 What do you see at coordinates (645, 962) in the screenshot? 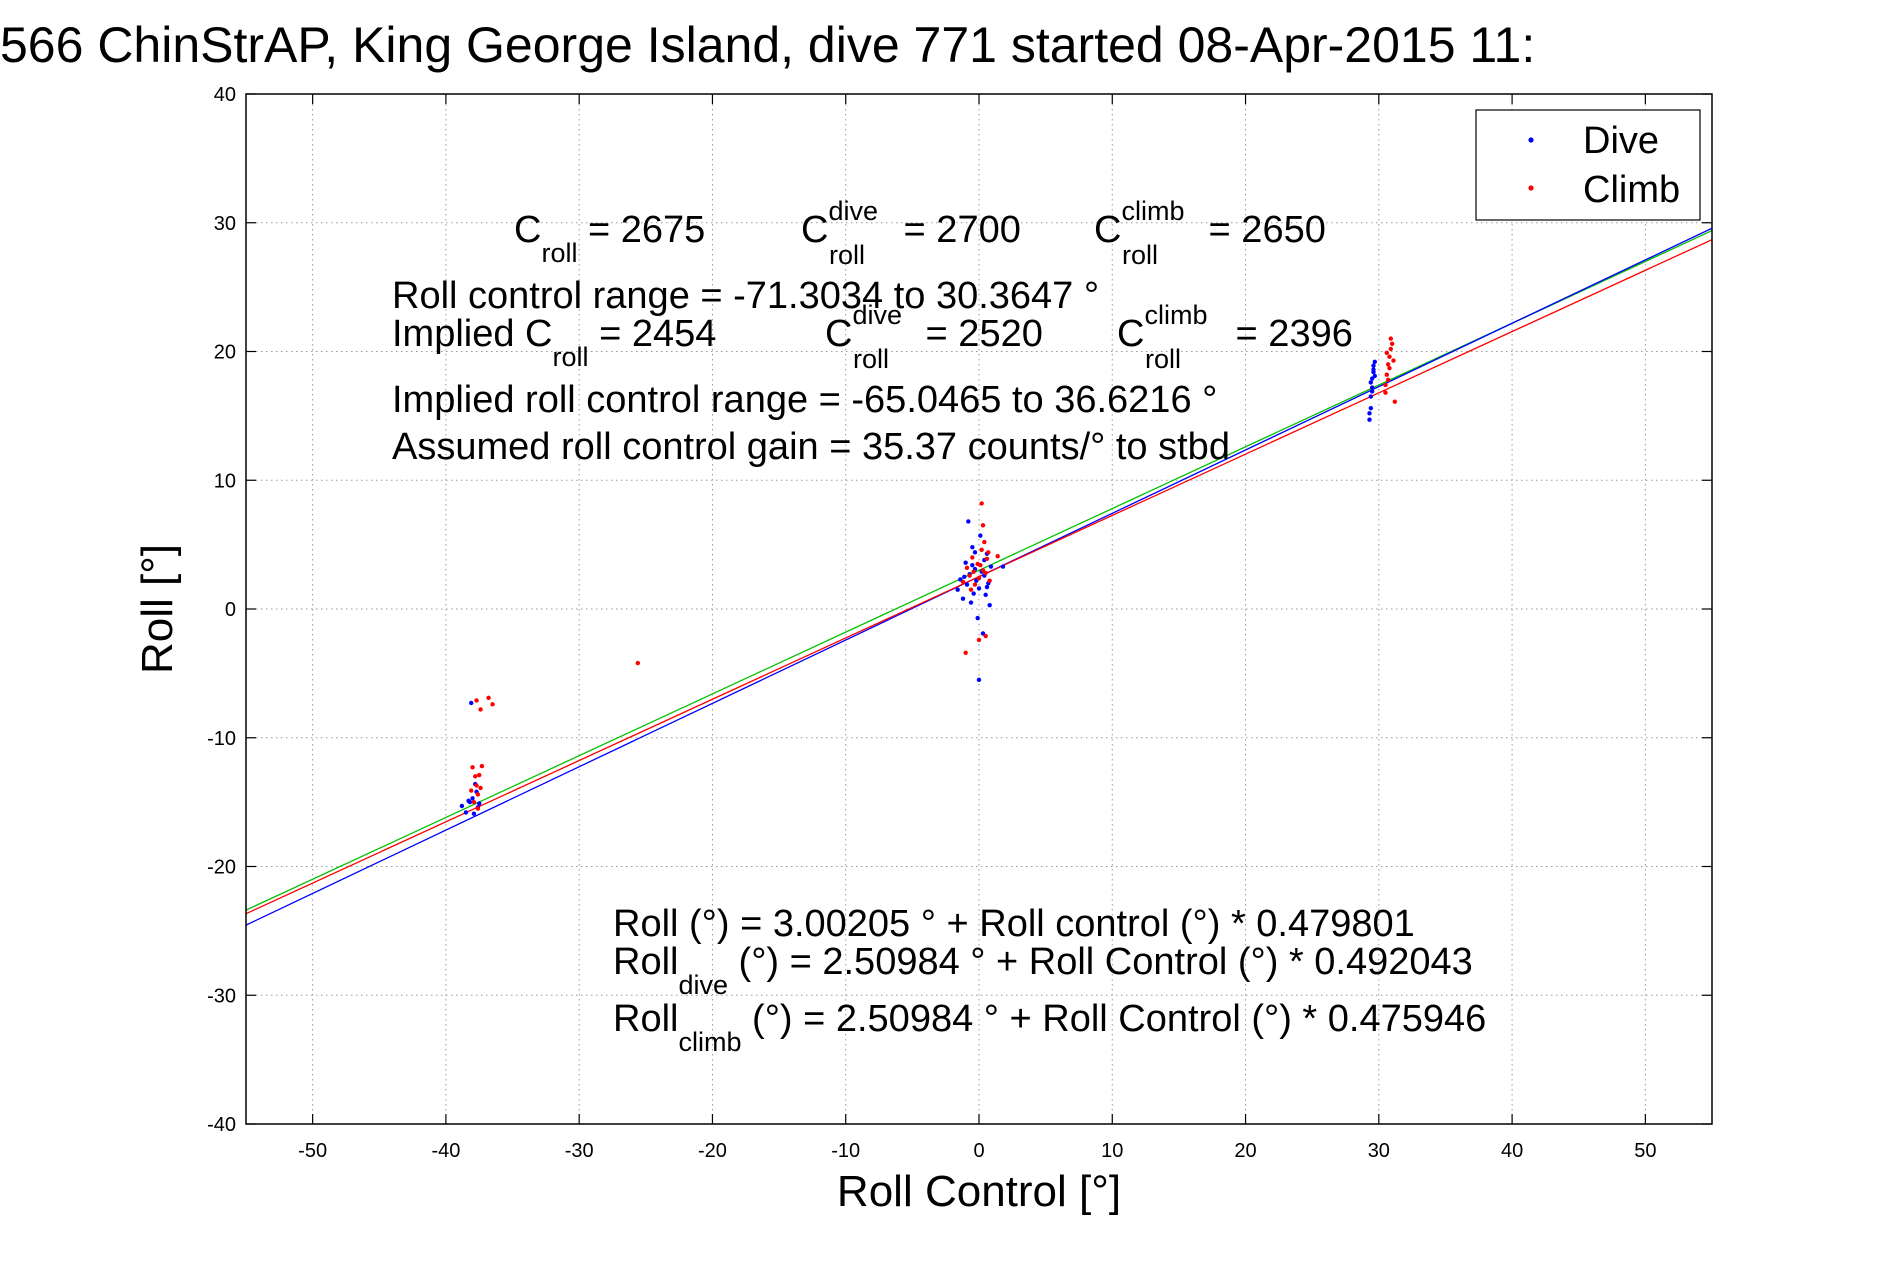
I see `eq-dive-prefix: Roll` at bounding box center [645, 962].